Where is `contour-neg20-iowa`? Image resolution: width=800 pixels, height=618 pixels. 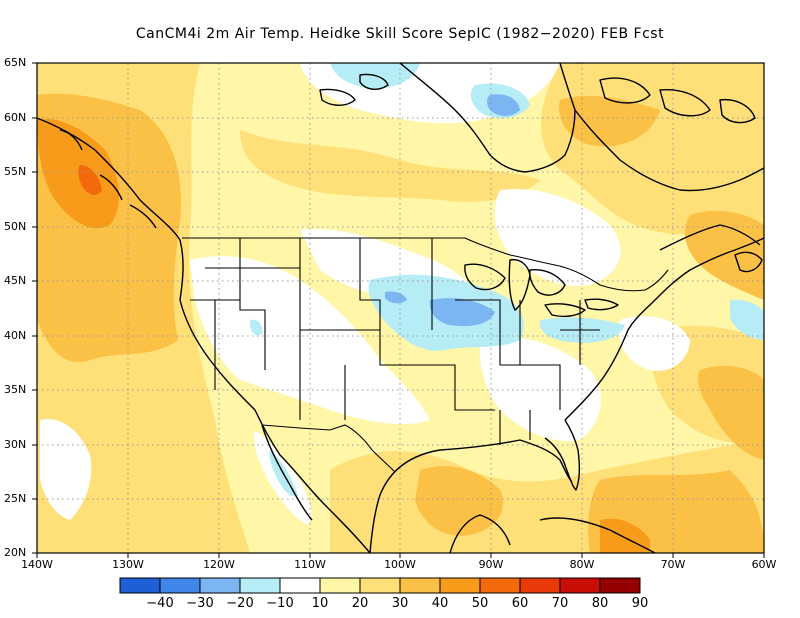 contour-neg20-iowa is located at coordinates (462, 312).